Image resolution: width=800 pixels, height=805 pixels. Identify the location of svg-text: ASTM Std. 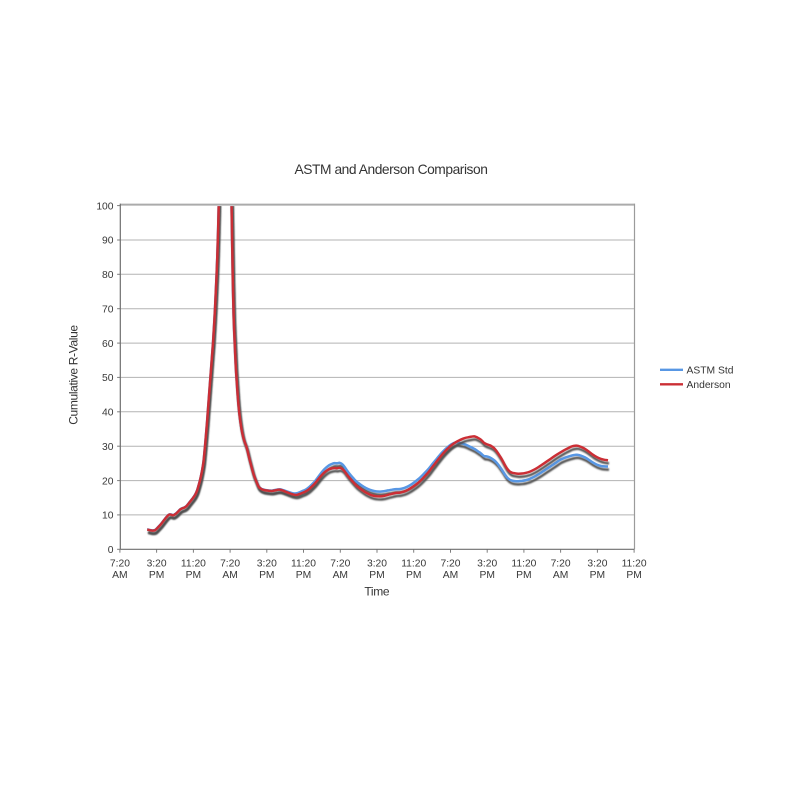
(710, 370).